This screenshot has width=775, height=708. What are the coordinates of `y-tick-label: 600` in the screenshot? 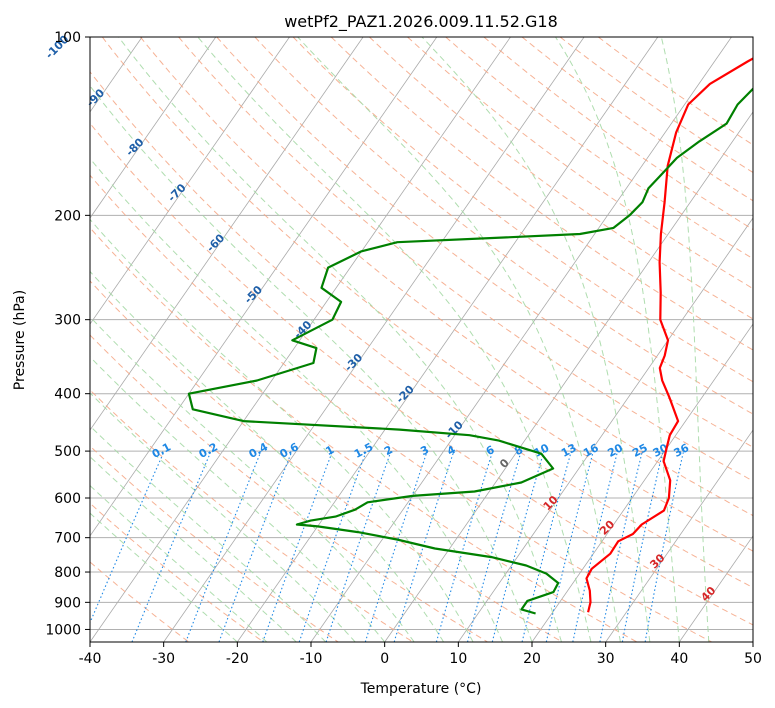 It's located at (67, 499).